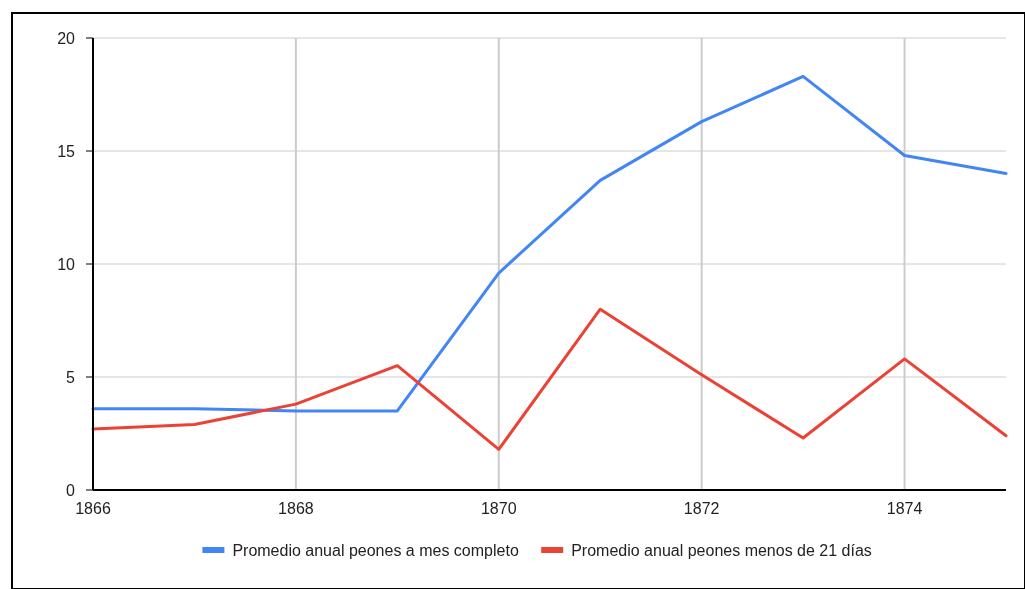 This screenshot has height=589, width=1025. What do you see at coordinates (71, 377) in the screenshot?
I see `y-tick-label: 5` at bounding box center [71, 377].